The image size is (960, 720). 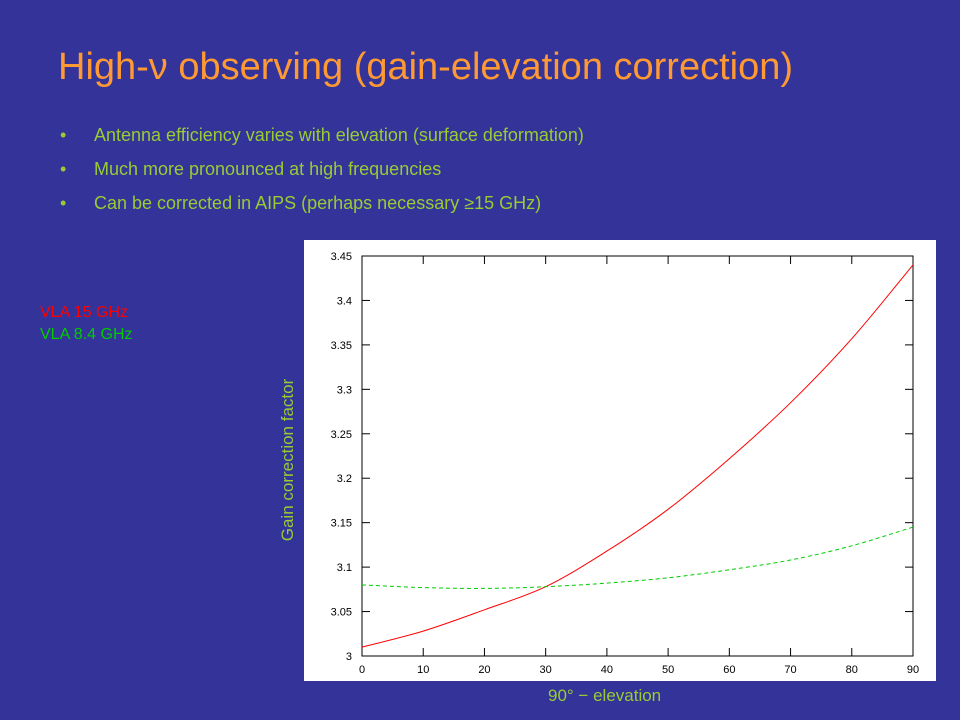 What do you see at coordinates (341, 524) in the screenshot?
I see `y-tick-label: 3.15` at bounding box center [341, 524].